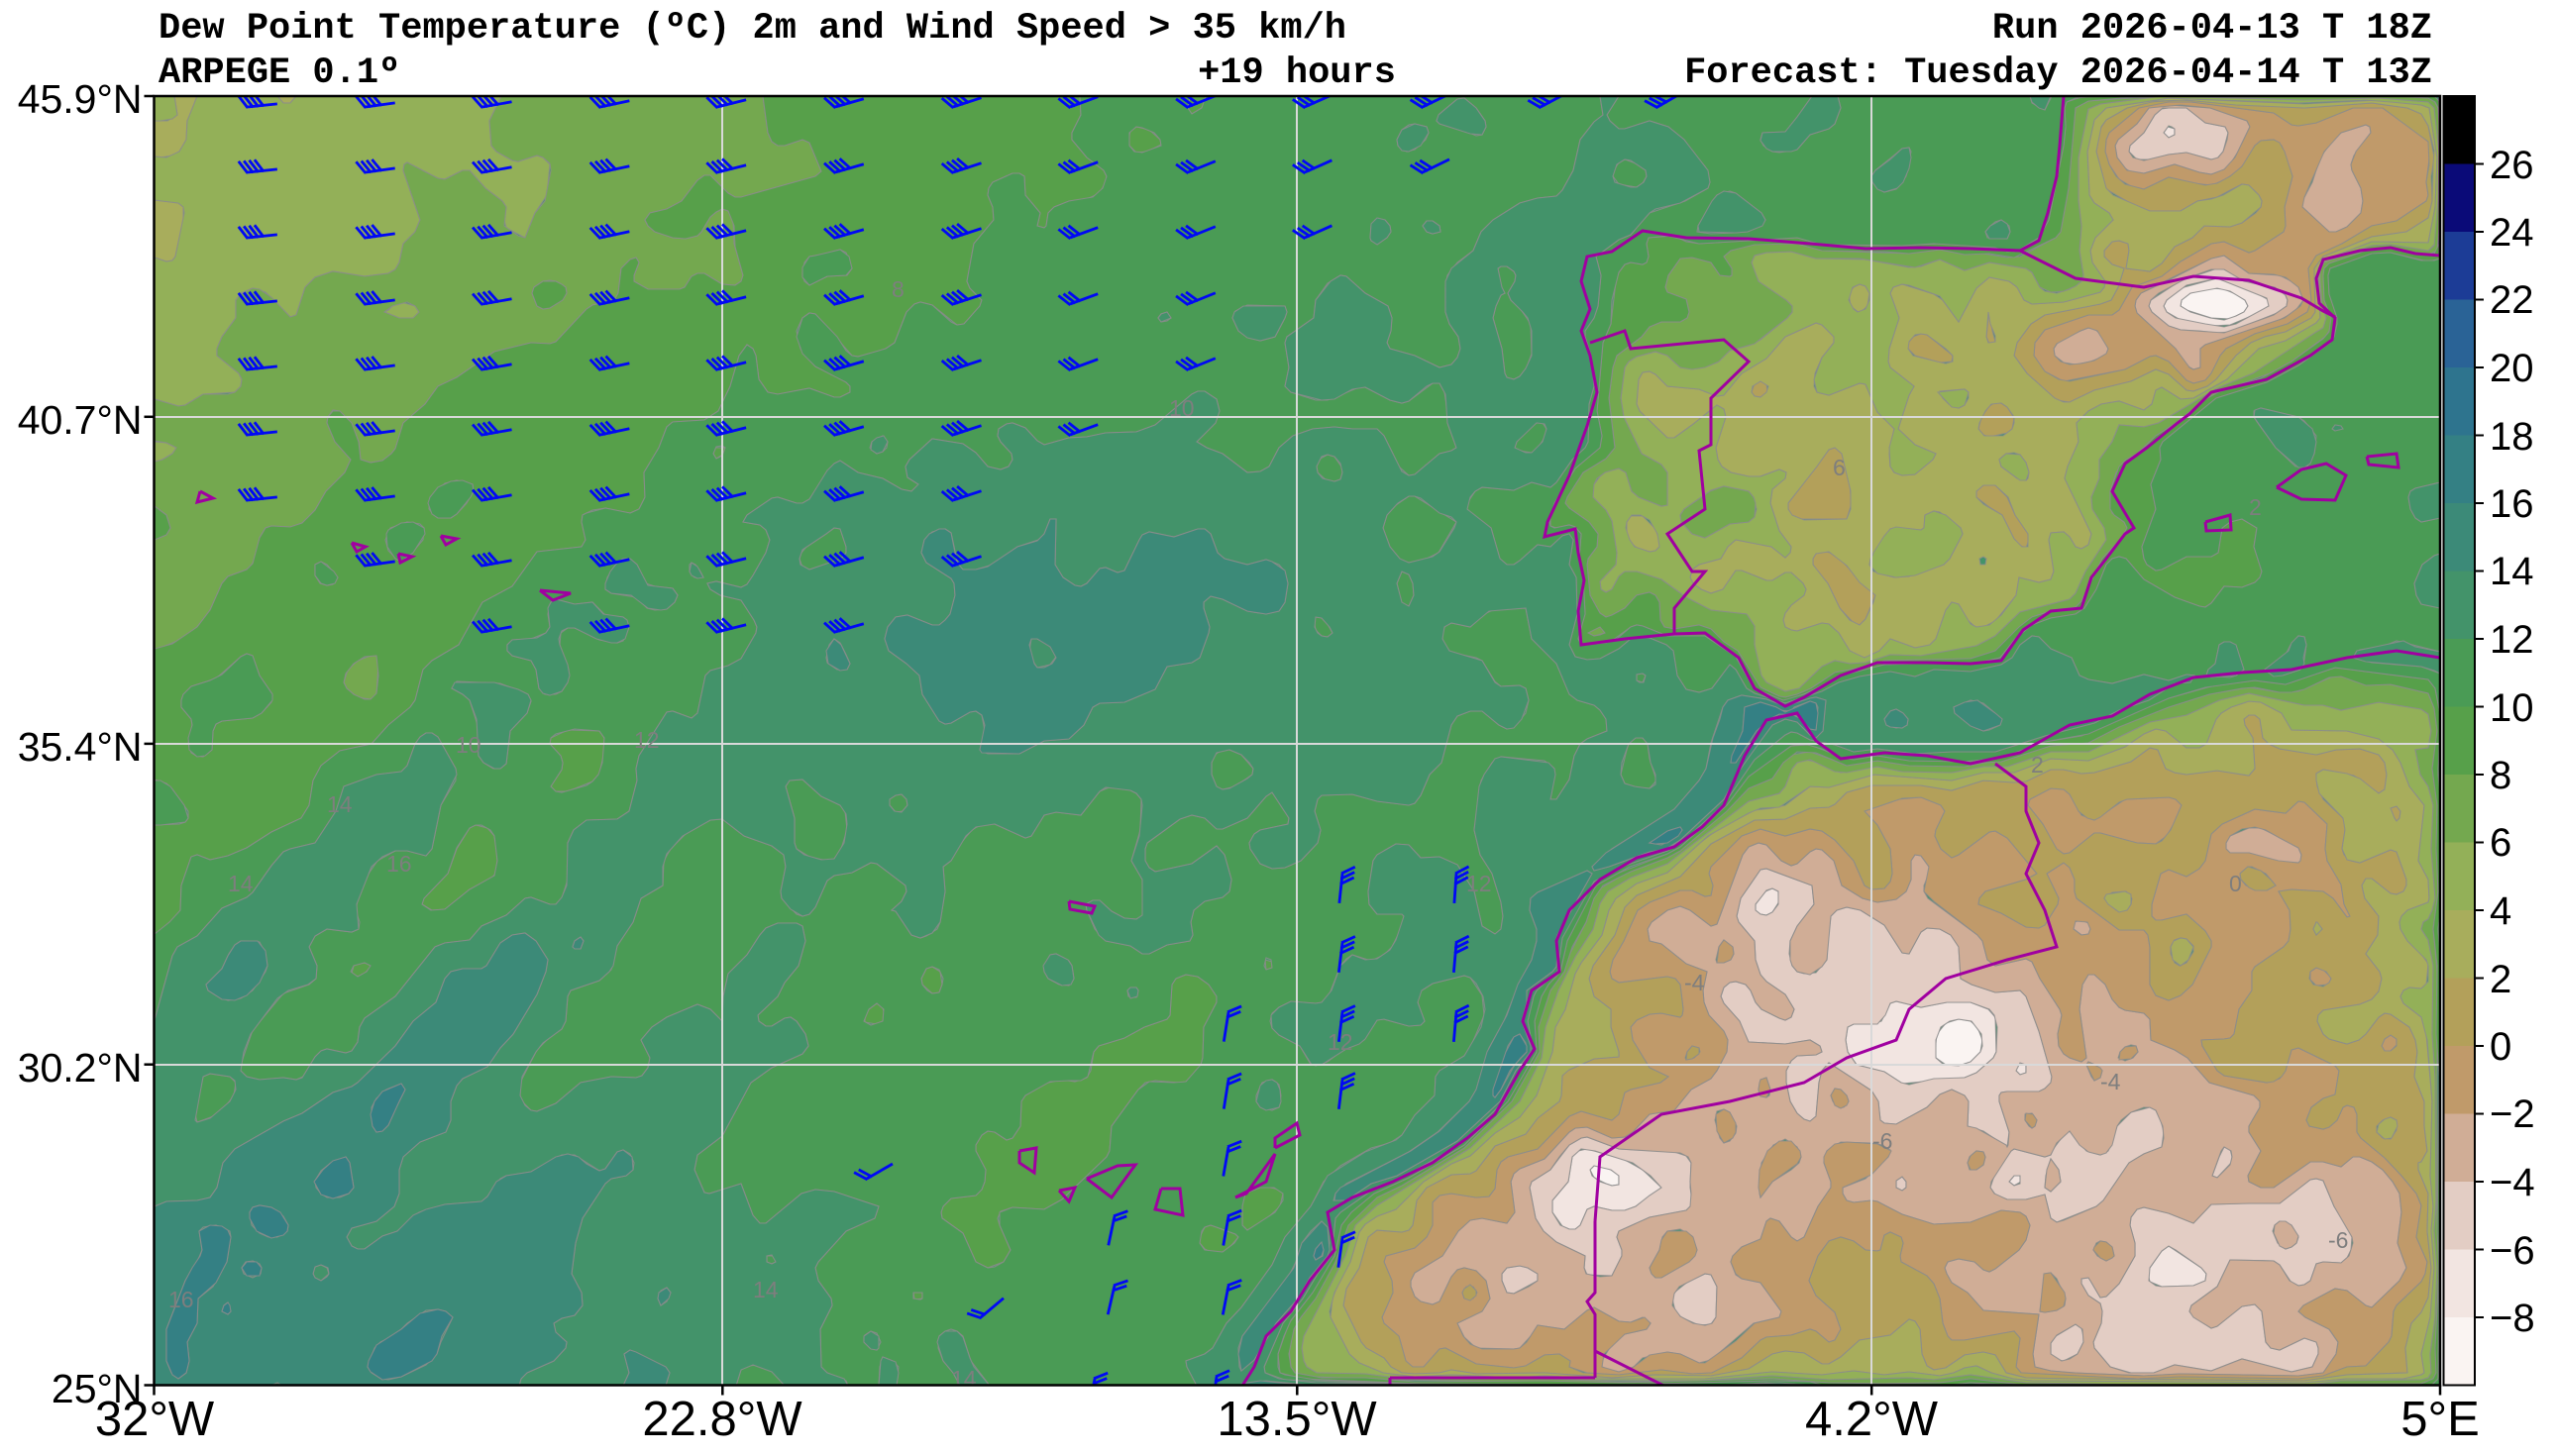 Image resolution: width=2558 pixels, height=1456 pixels. Describe the element at coordinates (2512, 233) in the screenshot. I see `svg-text: 24` at that location.